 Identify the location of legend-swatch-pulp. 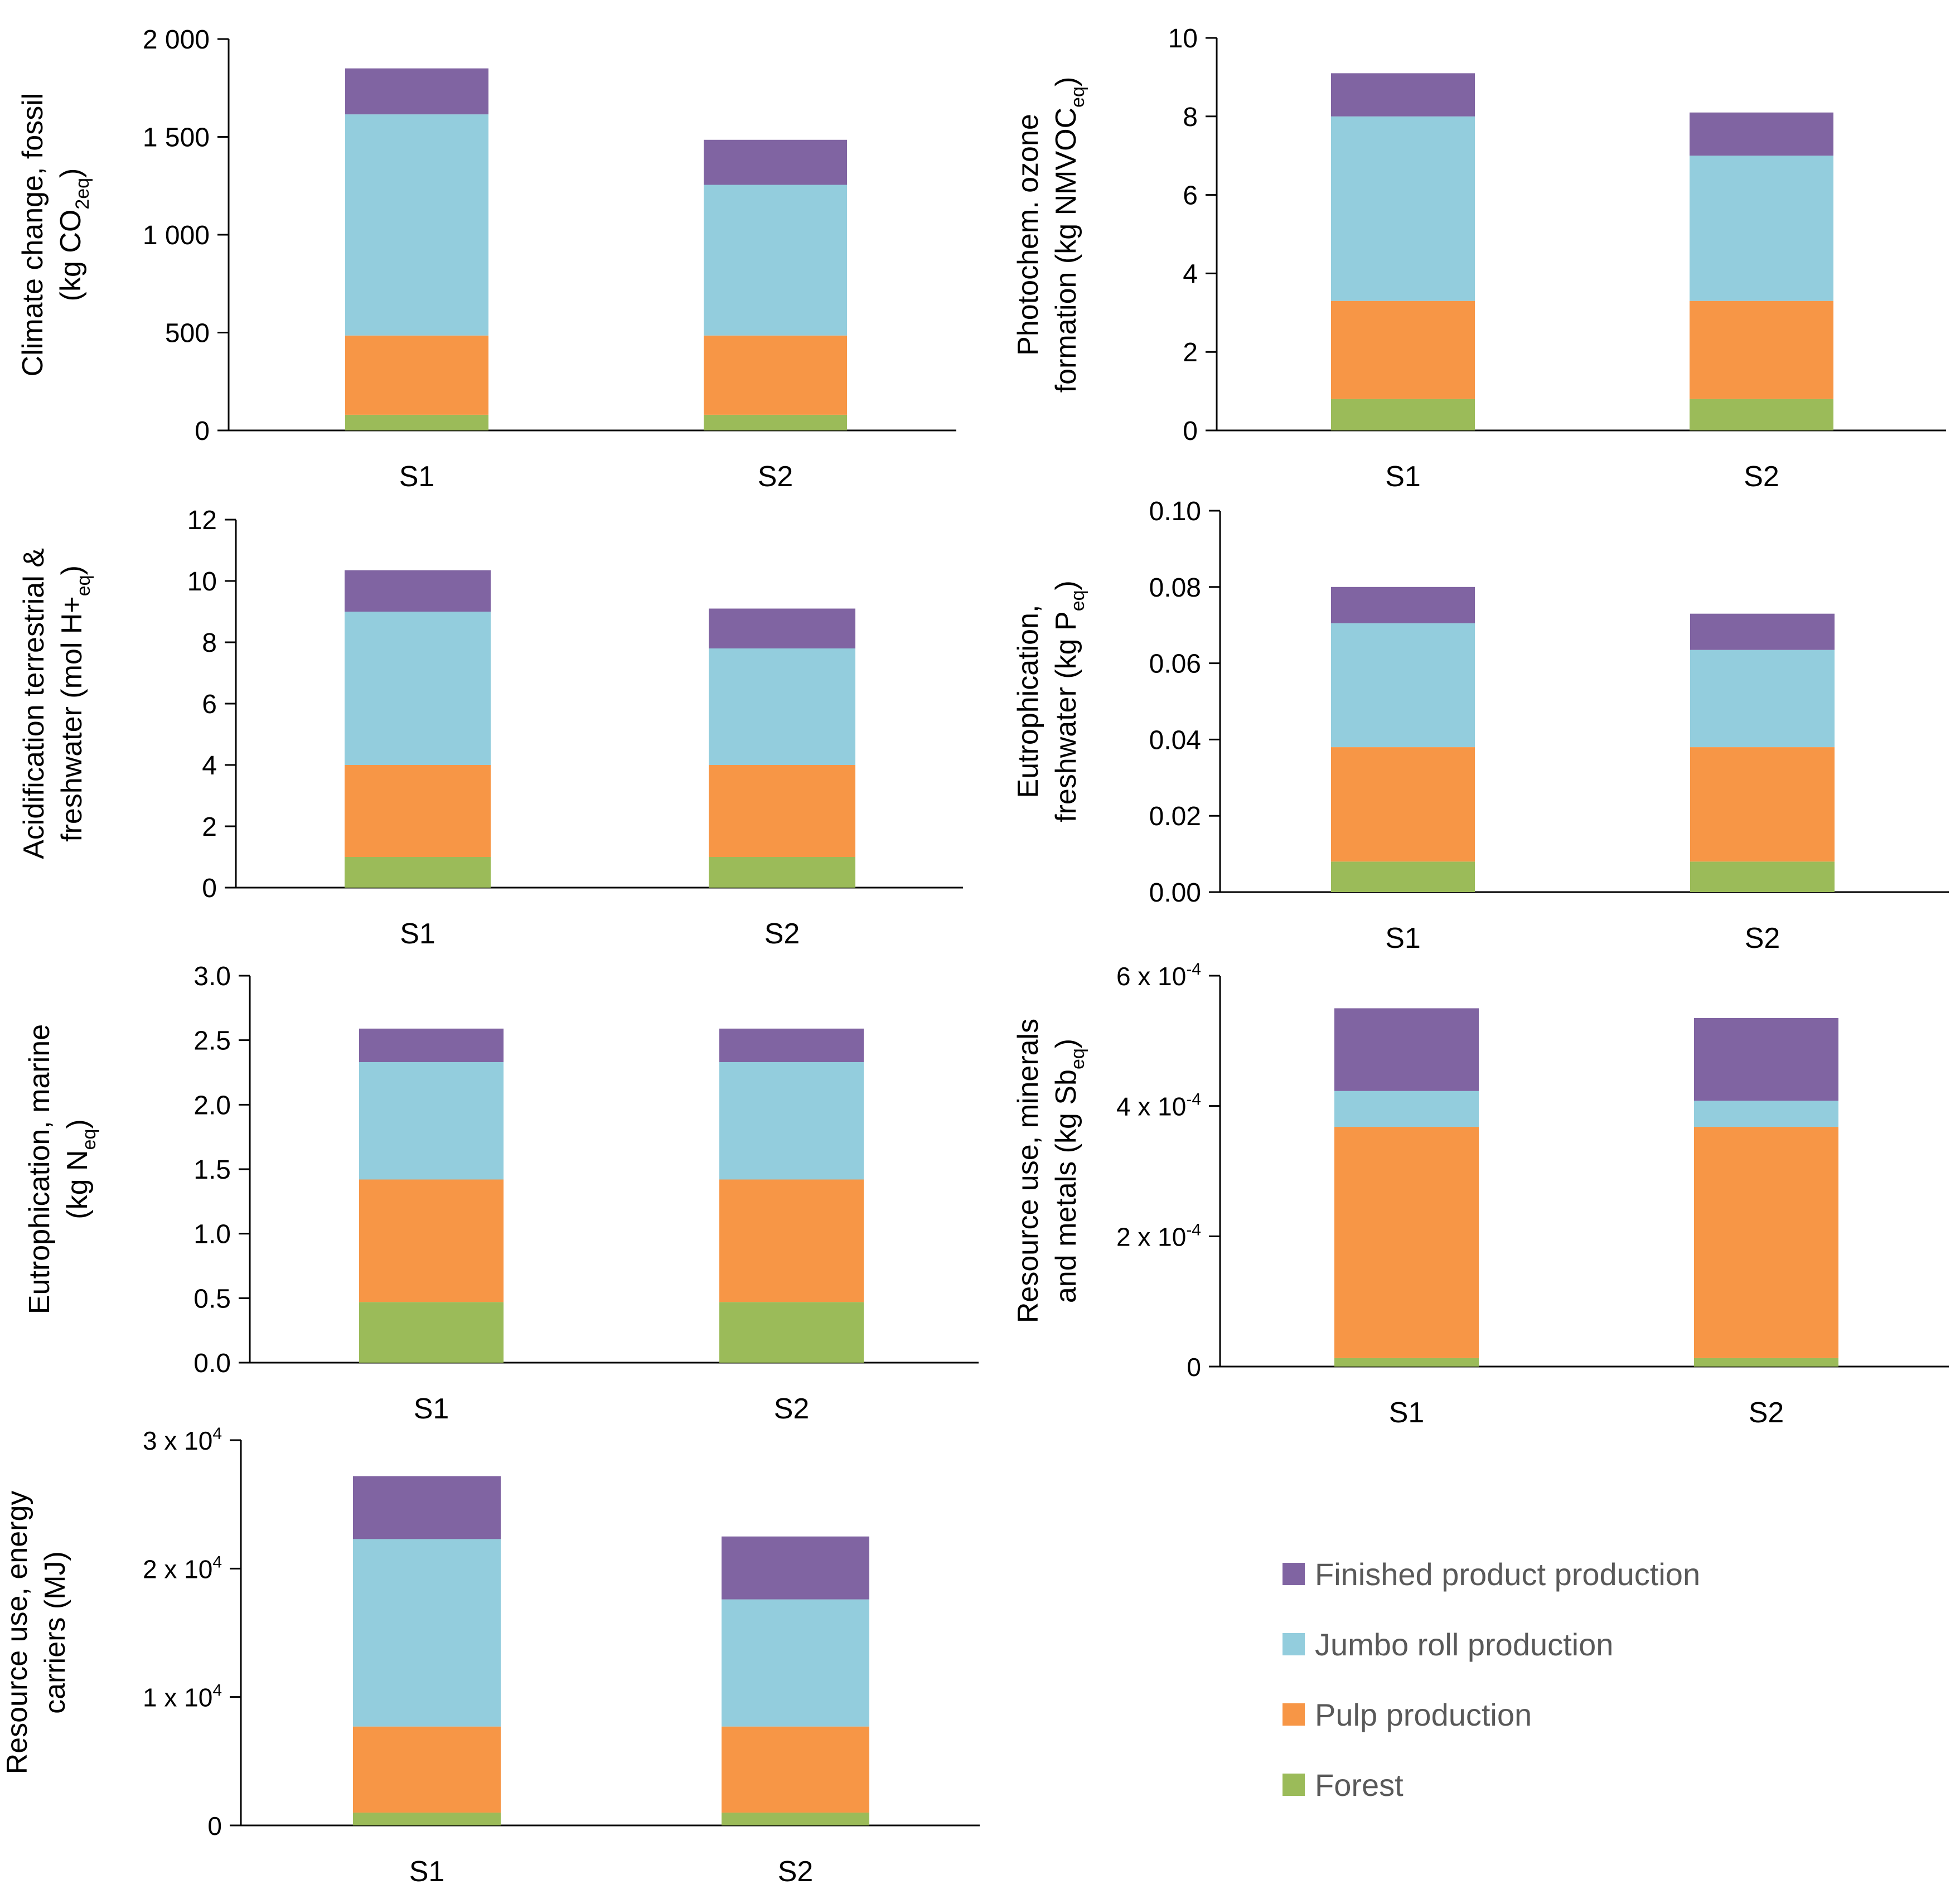
(1294, 1714).